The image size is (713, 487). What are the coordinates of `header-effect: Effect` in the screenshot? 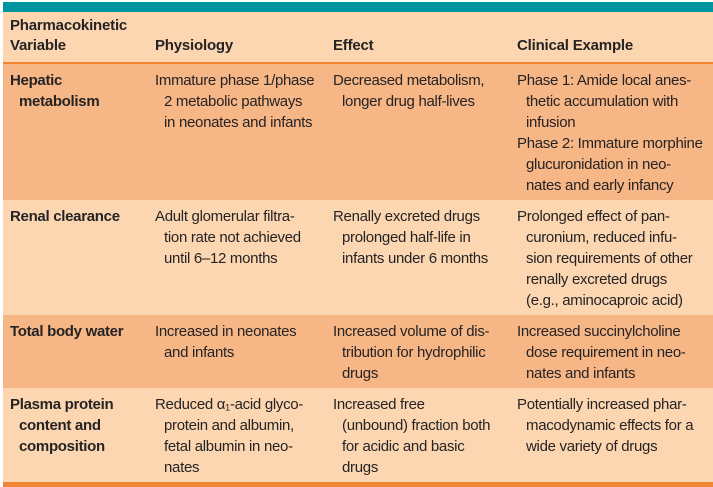 It's located at (353, 45).